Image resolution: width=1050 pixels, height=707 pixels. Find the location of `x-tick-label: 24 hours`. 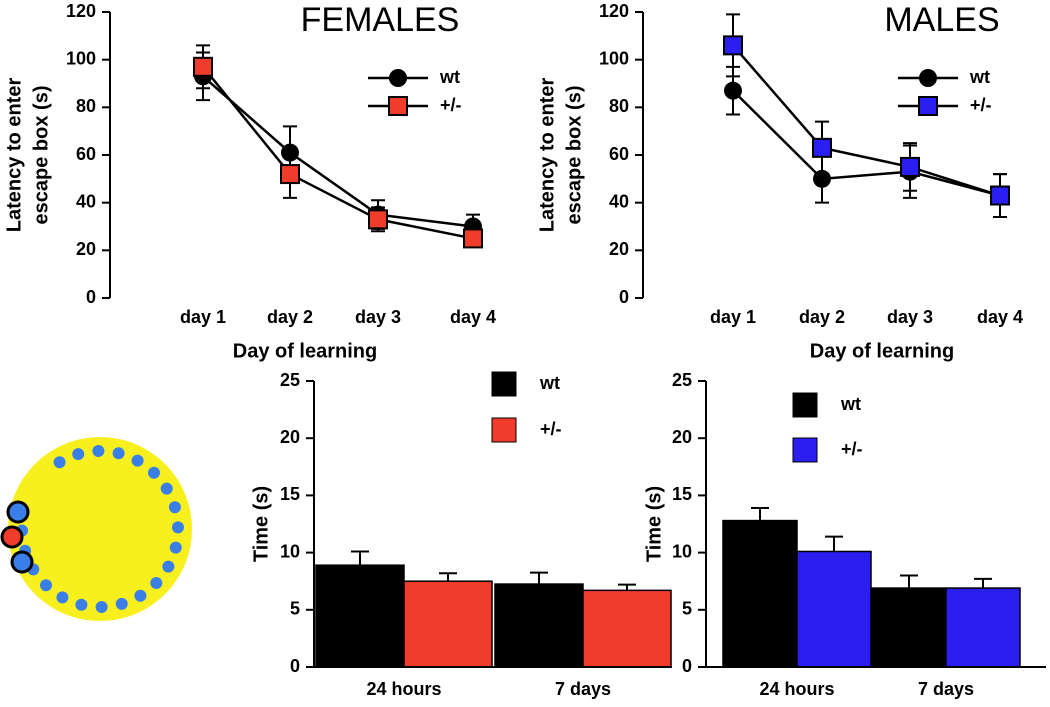

x-tick-label: 24 hours is located at coordinates (796, 689).